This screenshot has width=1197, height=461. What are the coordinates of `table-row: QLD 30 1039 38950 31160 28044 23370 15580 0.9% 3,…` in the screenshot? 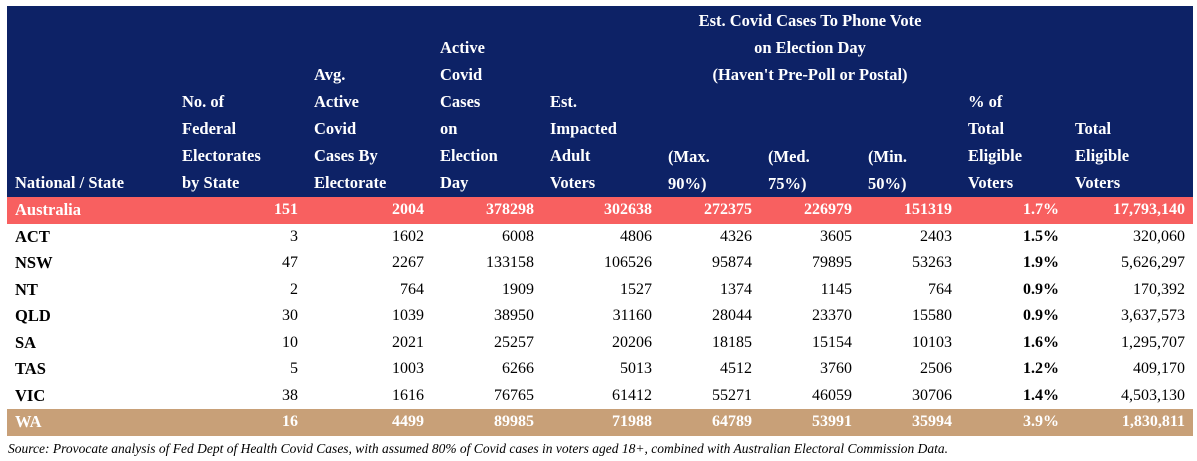 It's located at (600, 316).